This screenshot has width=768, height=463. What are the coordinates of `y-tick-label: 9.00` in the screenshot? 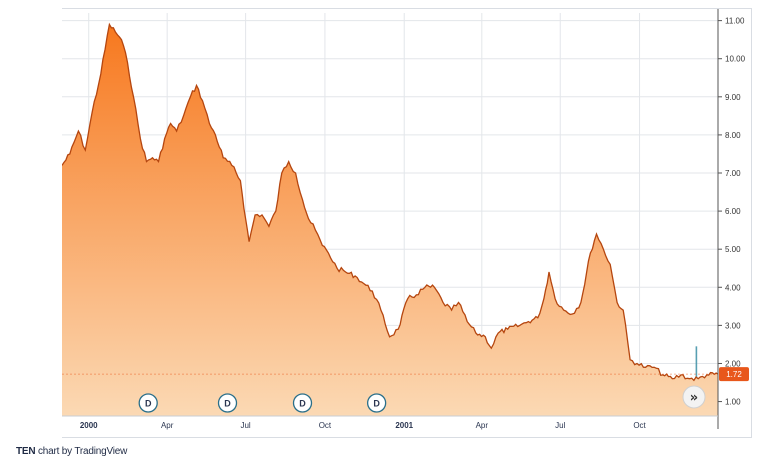 It's located at (733, 97).